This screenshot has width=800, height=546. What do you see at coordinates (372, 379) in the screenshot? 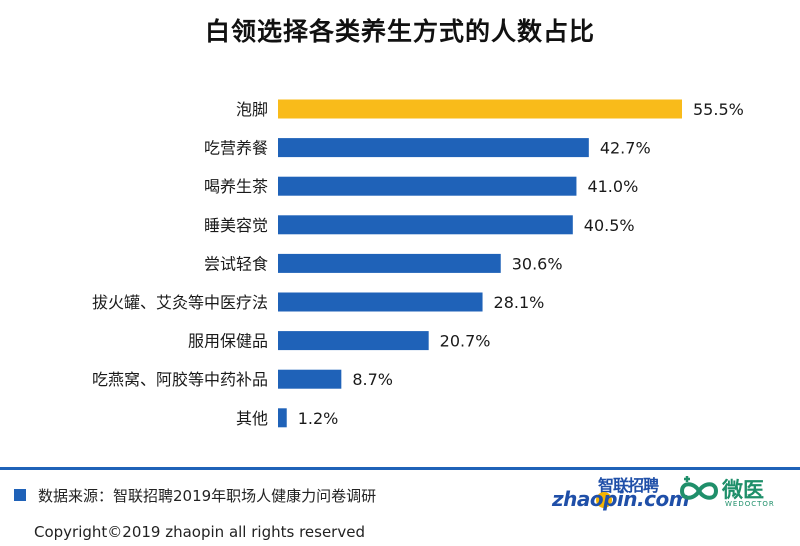
I see `value-label: 8.7%` at bounding box center [372, 379].